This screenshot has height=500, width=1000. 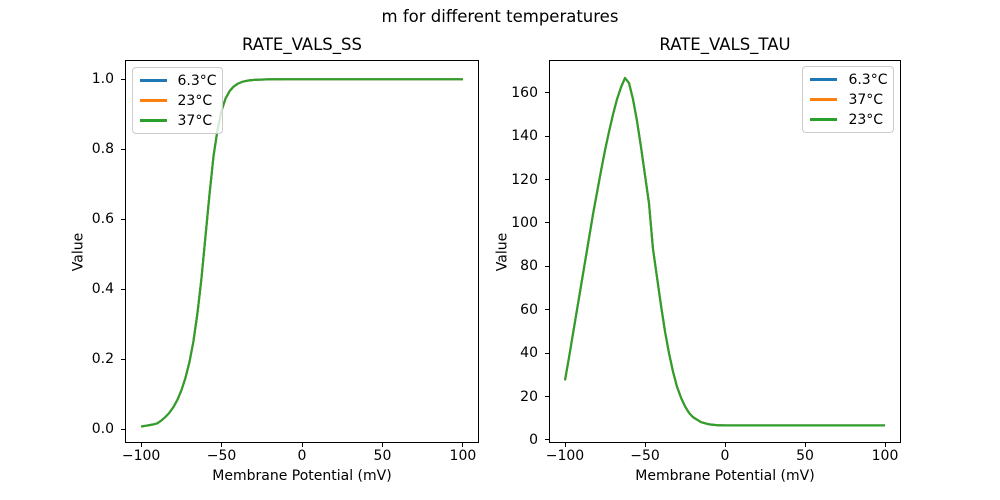 I want to click on y-tick-label: 0.4, so click(x=102, y=289).